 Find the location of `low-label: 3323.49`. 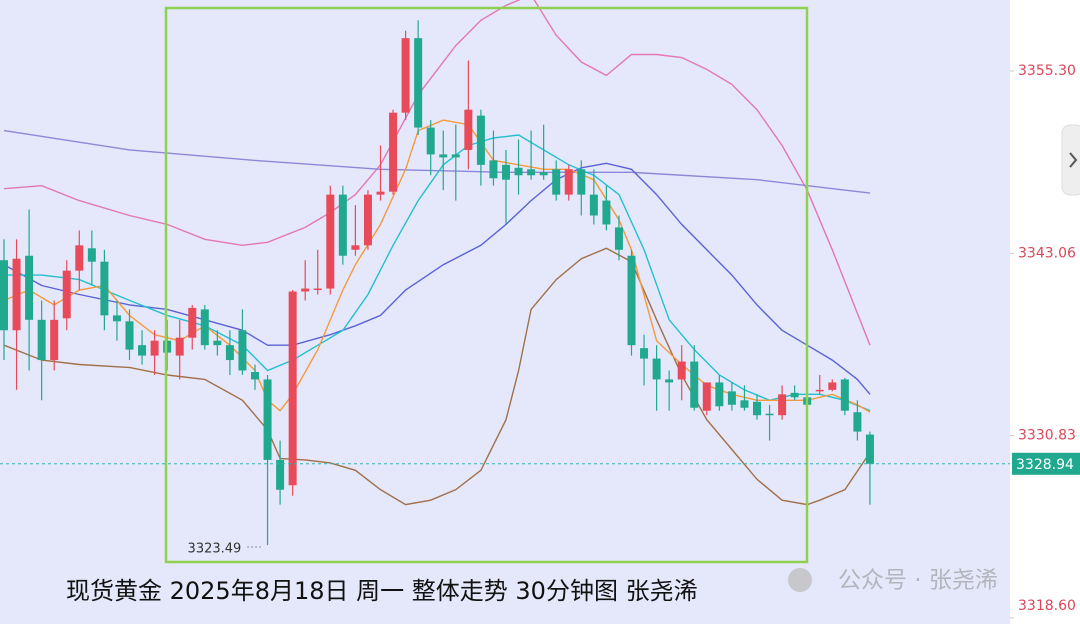

low-label: 3323.49 is located at coordinates (215, 549).